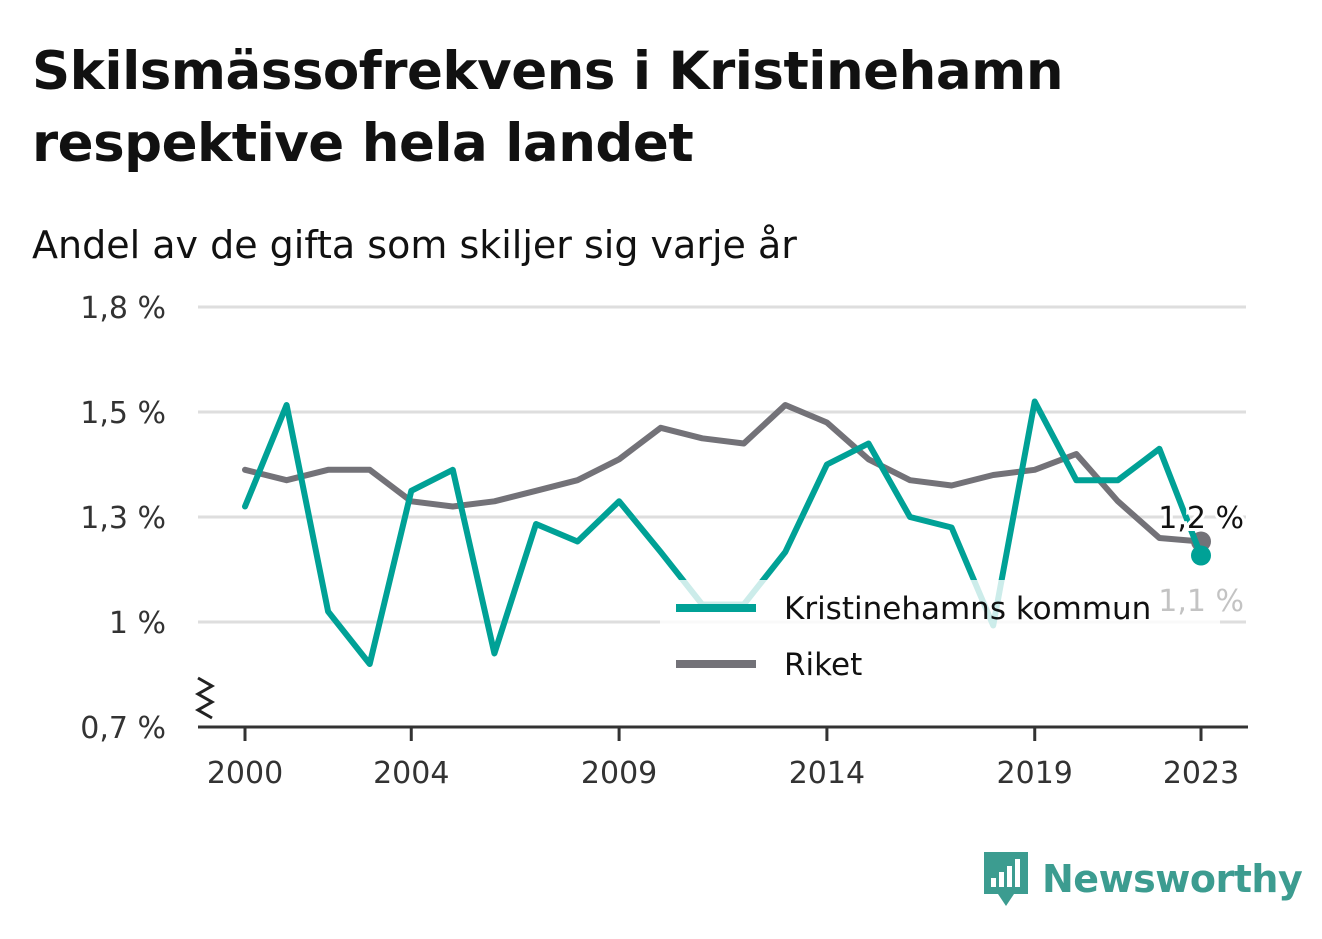 This screenshot has height=939, width=1322. I want to click on legend-label: Kristinehamns kommun, so click(967, 609).